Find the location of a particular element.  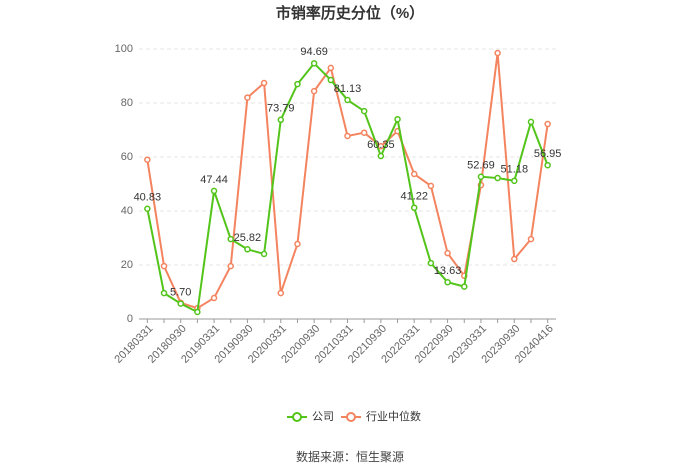

y-tick-label: 60 is located at coordinates (127, 157).